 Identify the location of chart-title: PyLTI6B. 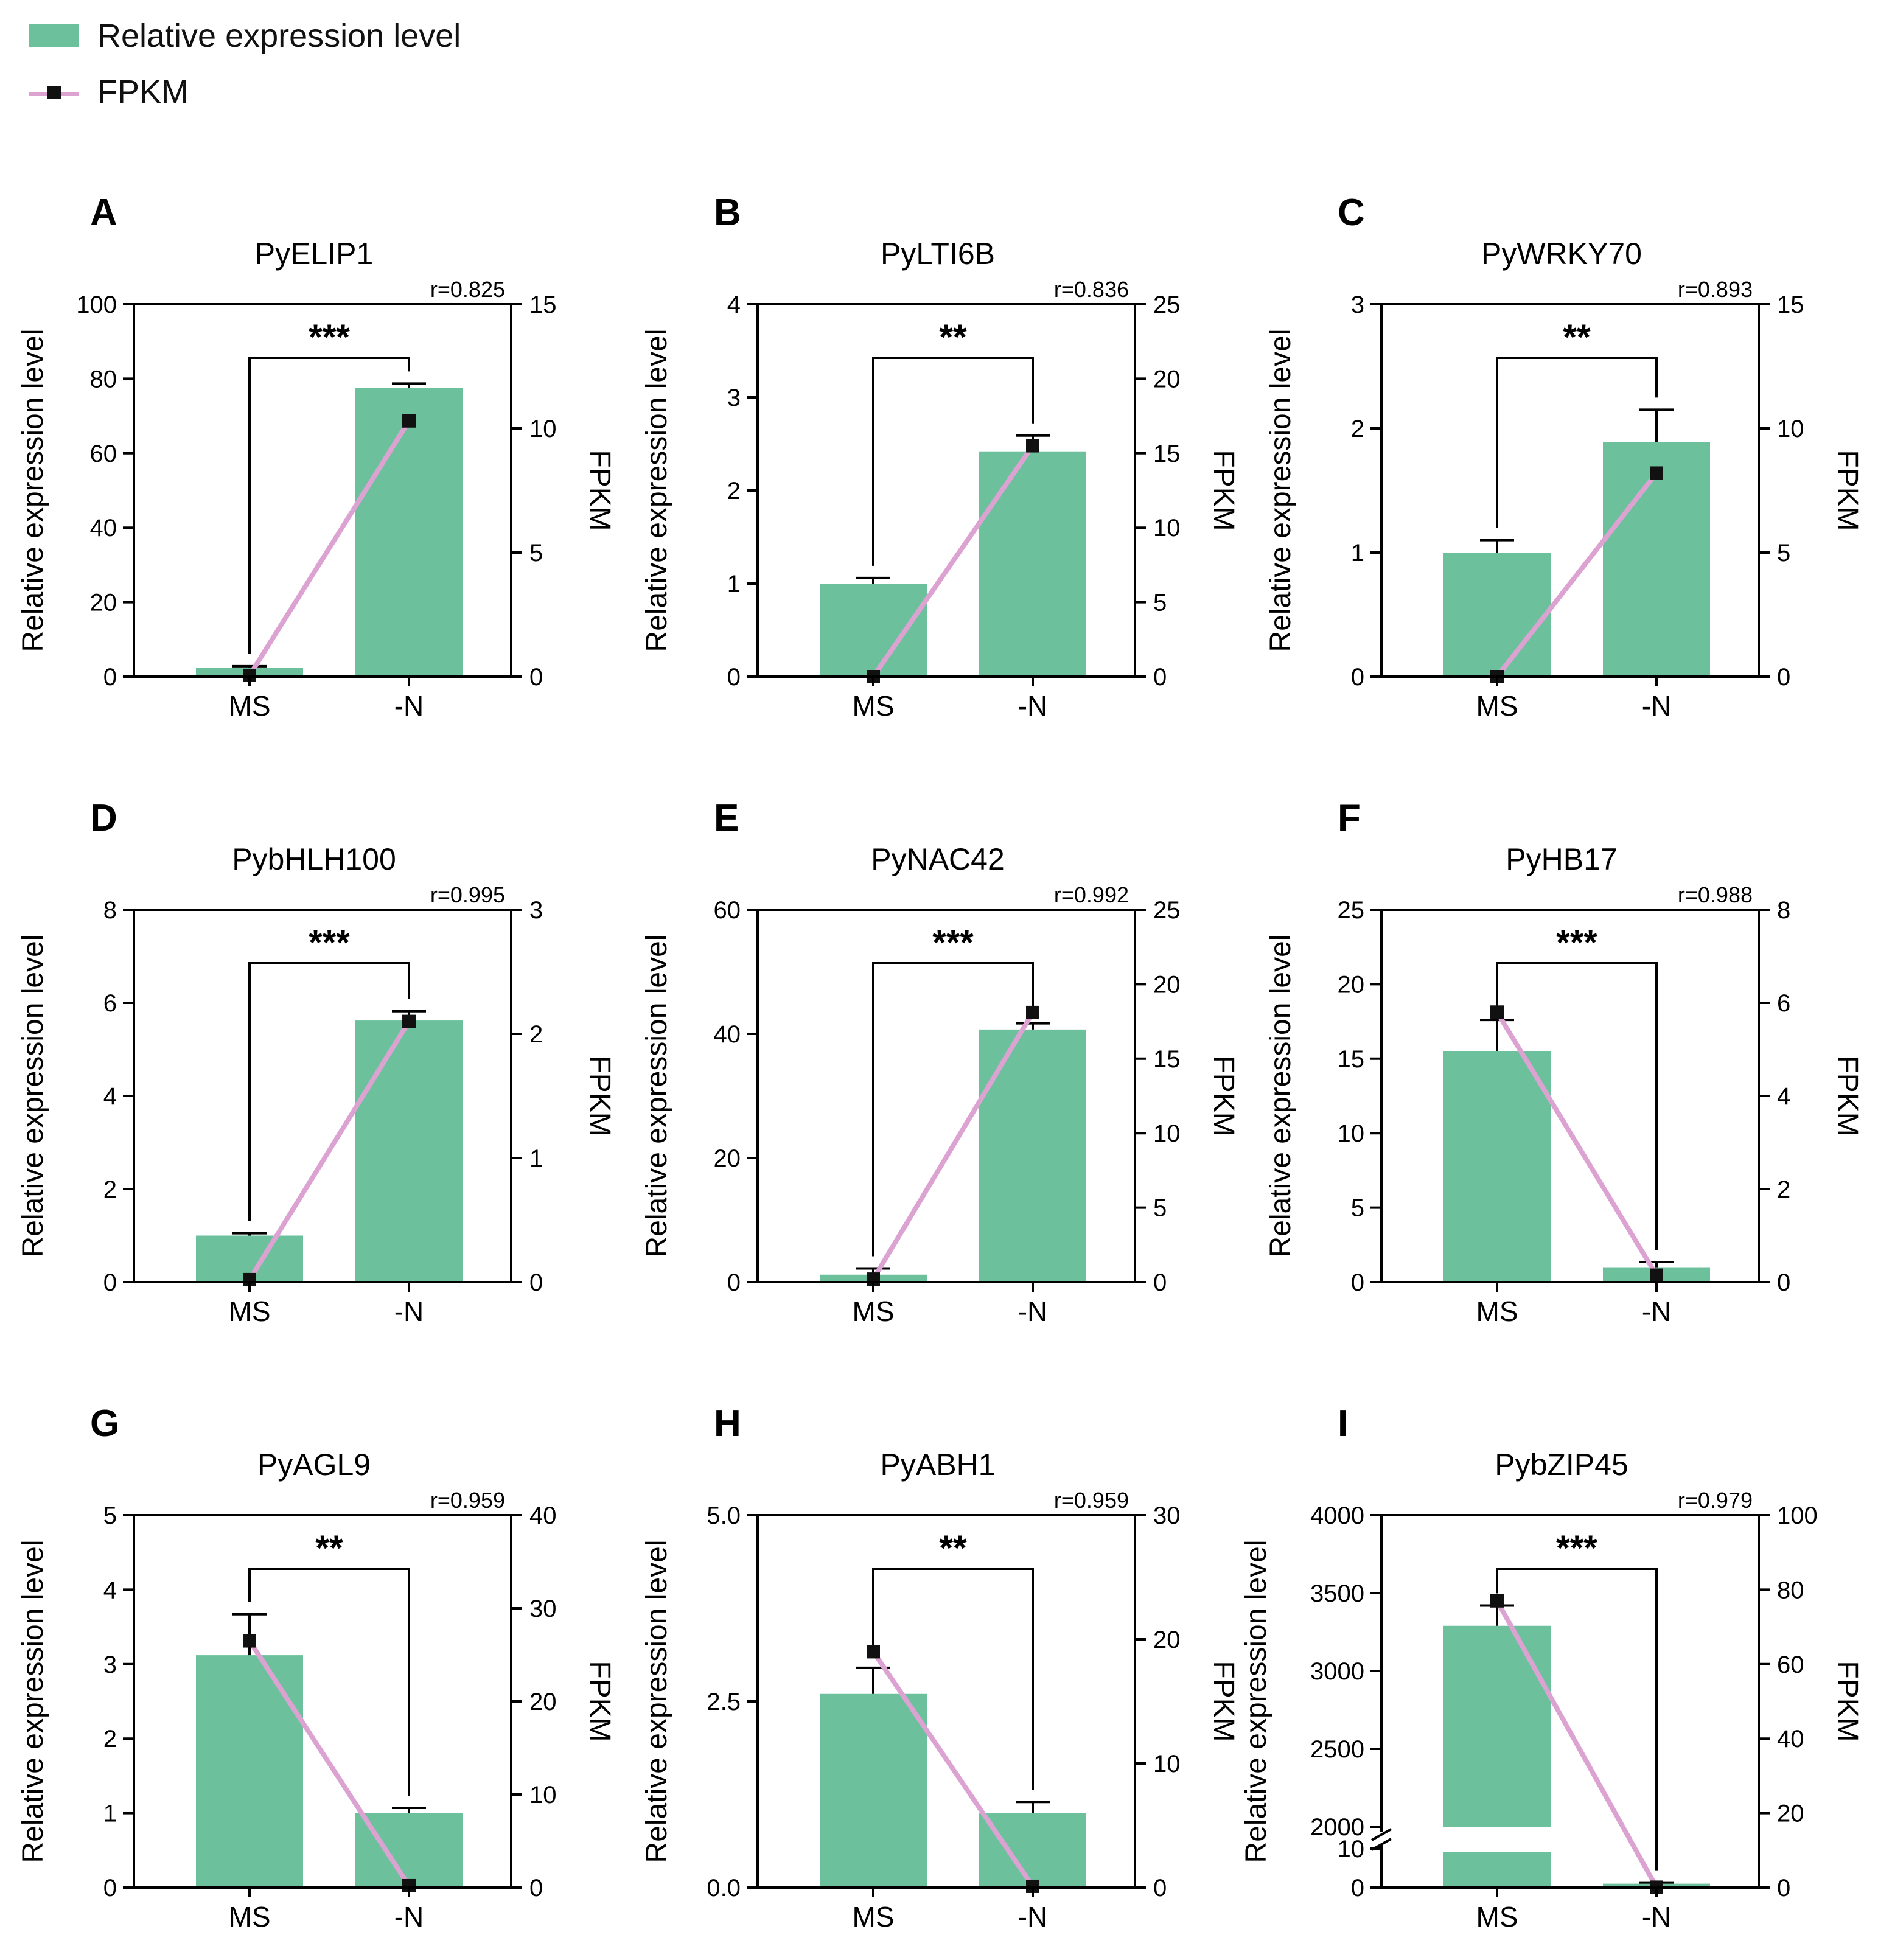
(938, 254).